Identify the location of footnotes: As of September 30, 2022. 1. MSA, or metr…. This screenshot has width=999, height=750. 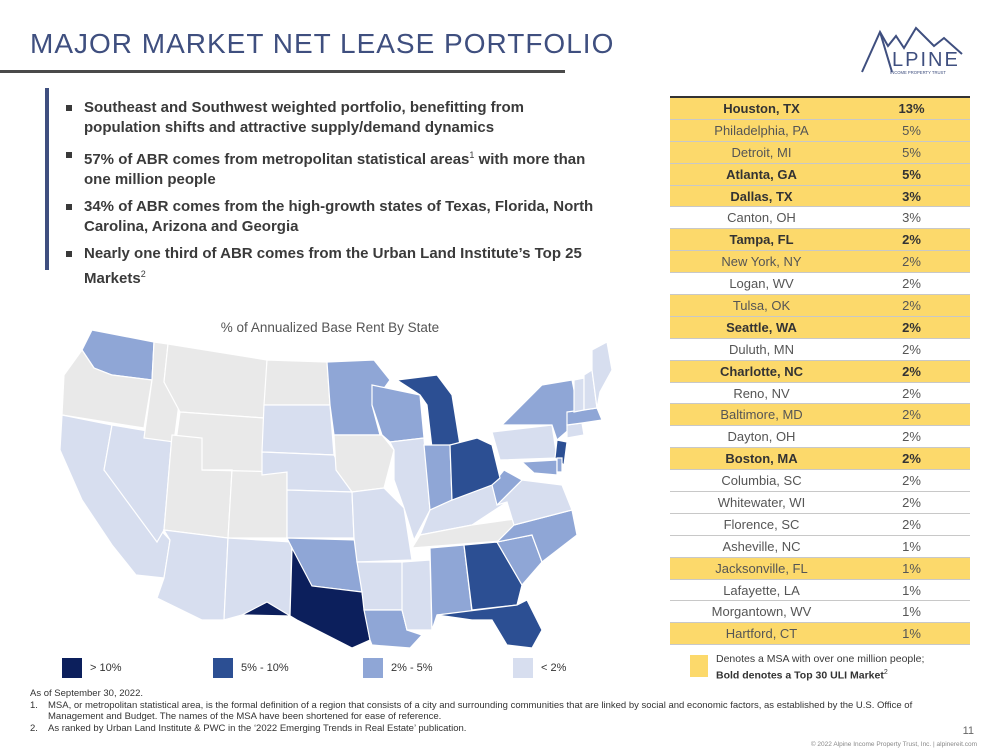
(480, 711).